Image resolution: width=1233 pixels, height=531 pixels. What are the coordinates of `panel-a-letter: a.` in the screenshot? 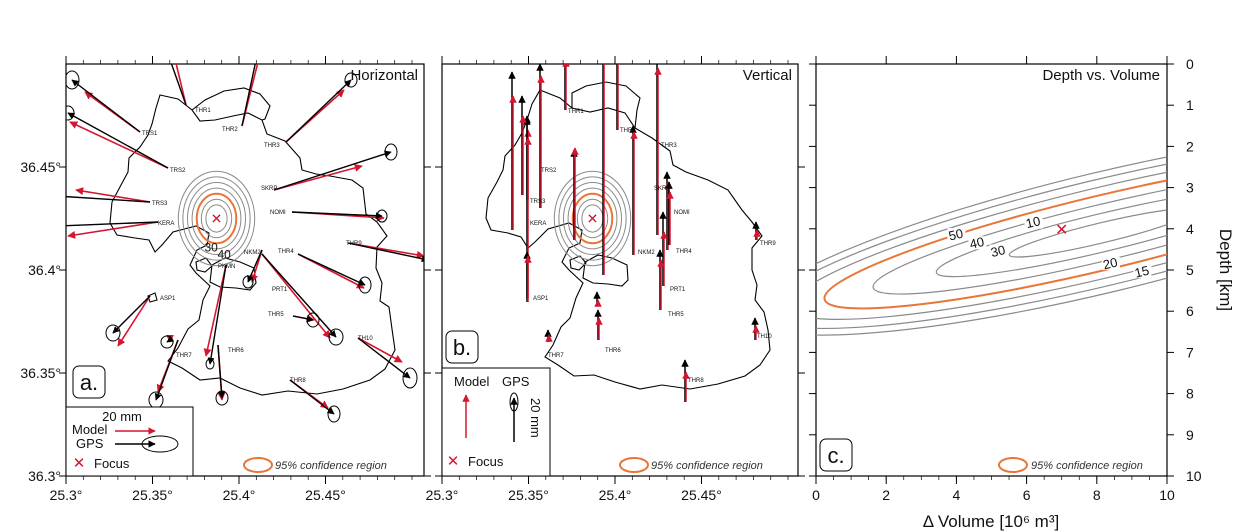 It's located at (89, 382).